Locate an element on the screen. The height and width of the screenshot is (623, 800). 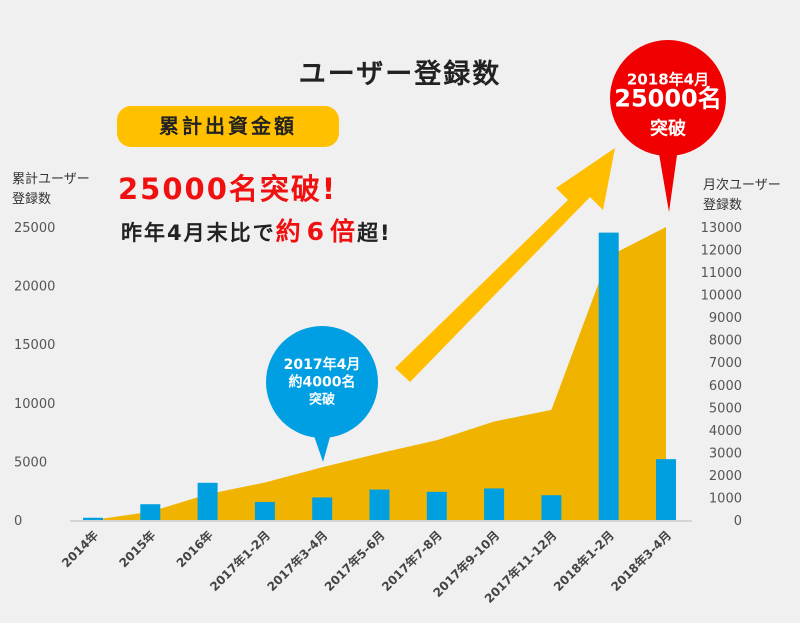
blue-callout-text: 約4000名 is located at coordinates (322, 381).